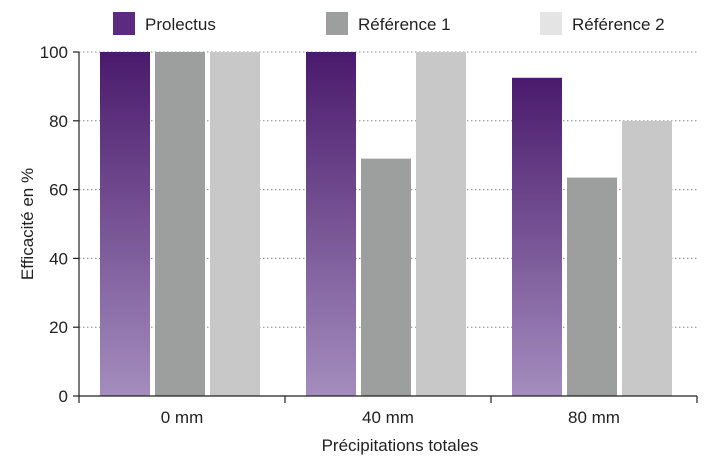  Describe the element at coordinates (58, 121) in the screenshot. I see `y-tick-label: 80` at that location.